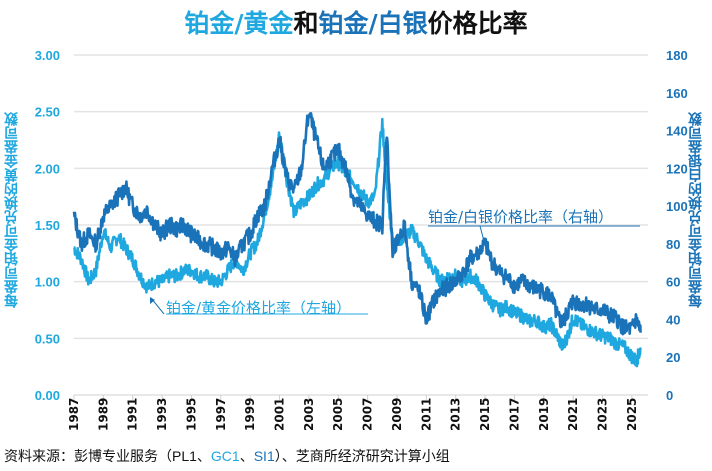  Describe the element at coordinates (373, 23) in the screenshot. I see `title-pt-ag: 铂金/白银` at that location.